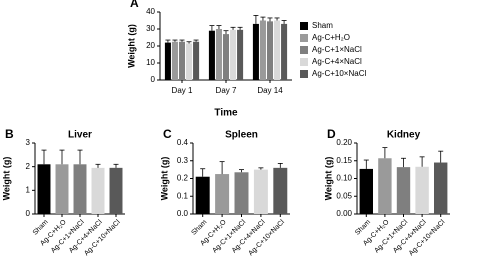 This screenshot has width=500, height=272. What do you see at coordinates (28, 142) in the screenshot?
I see `y-tick-label: 3` at bounding box center [28, 142].